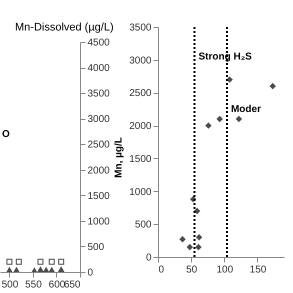  What do you see at coordinates (99, 145) in the screenshot?
I see `y2-tick-label: 2500` at bounding box center [99, 145].